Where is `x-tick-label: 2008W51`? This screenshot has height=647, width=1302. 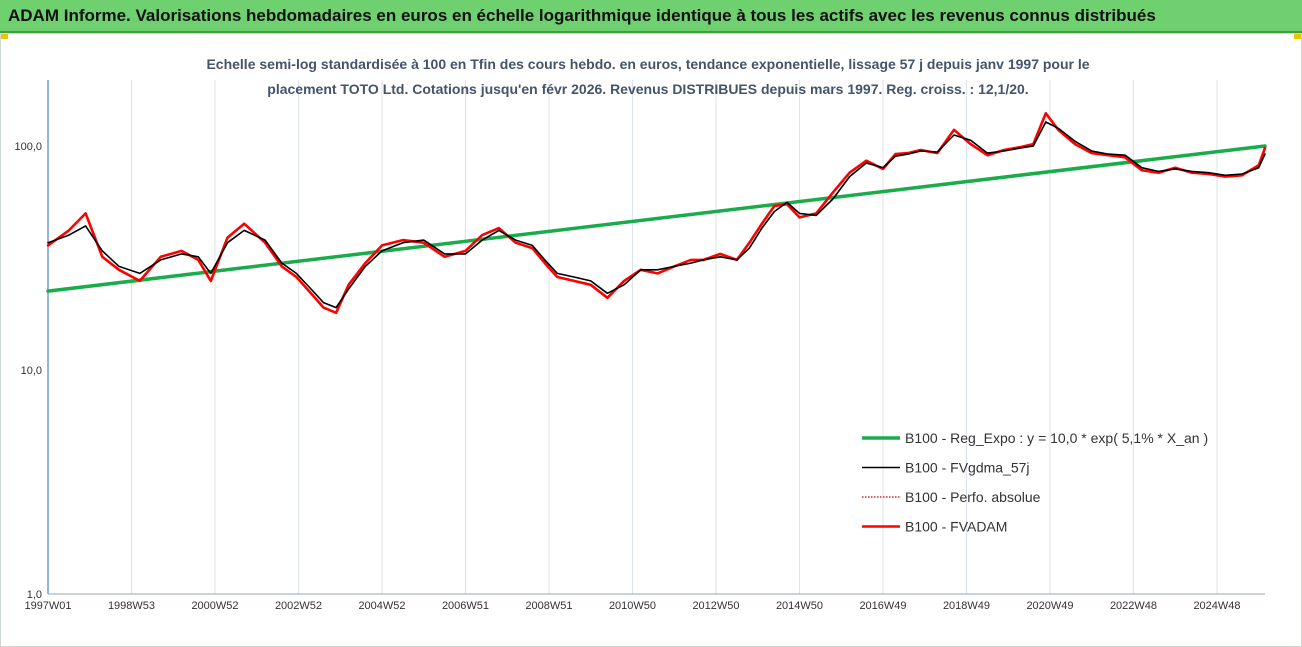
x-tick-label: 2008W51 is located at coordinates (548, 606).